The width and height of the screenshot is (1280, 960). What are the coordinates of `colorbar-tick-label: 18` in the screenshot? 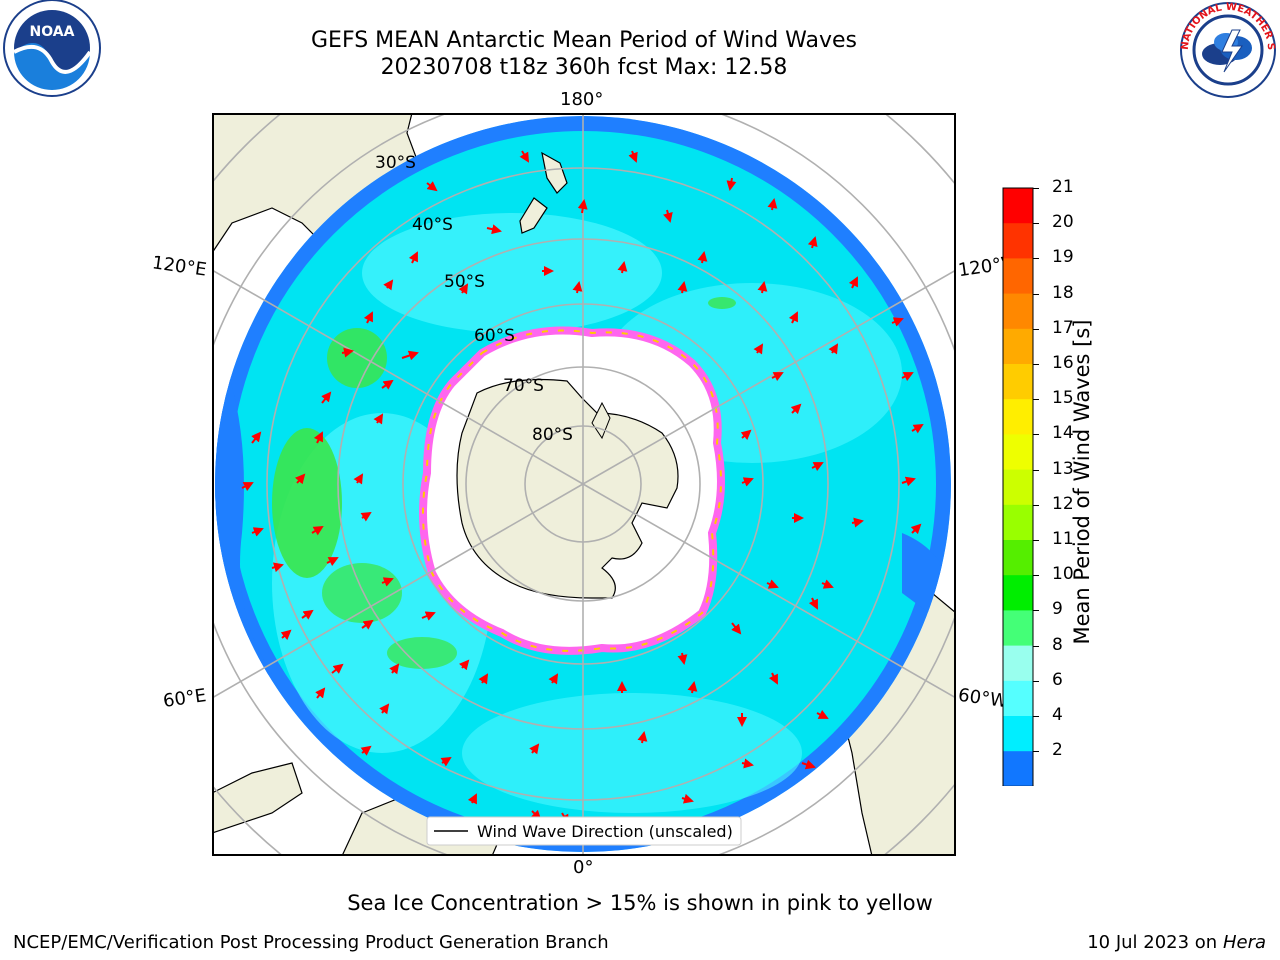 It's located at (1063, 292).